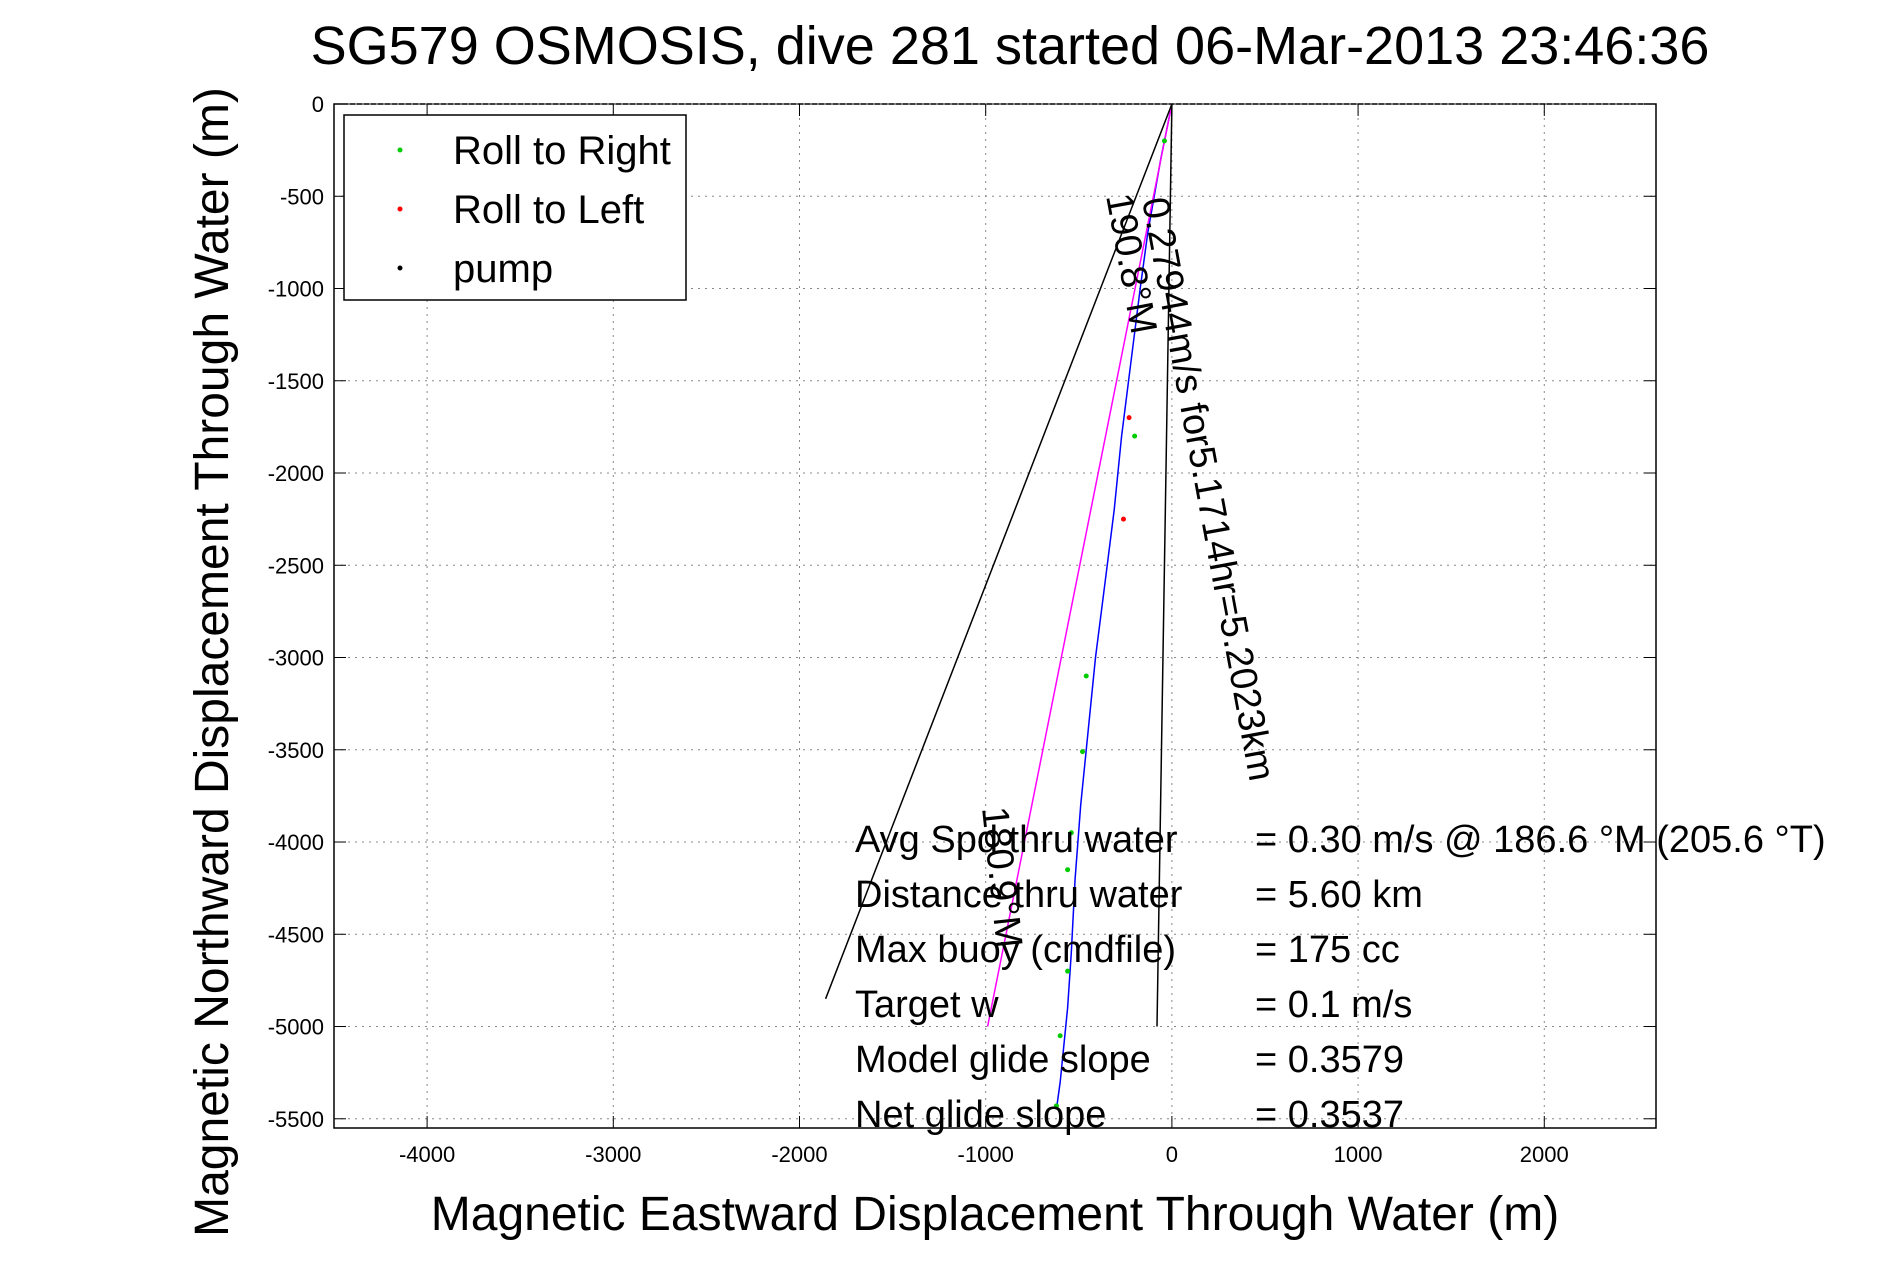 The height and width of the screenshot is (1262, 1891). I want to click on stat-value: = 5.60 km, so click(1339, 895).